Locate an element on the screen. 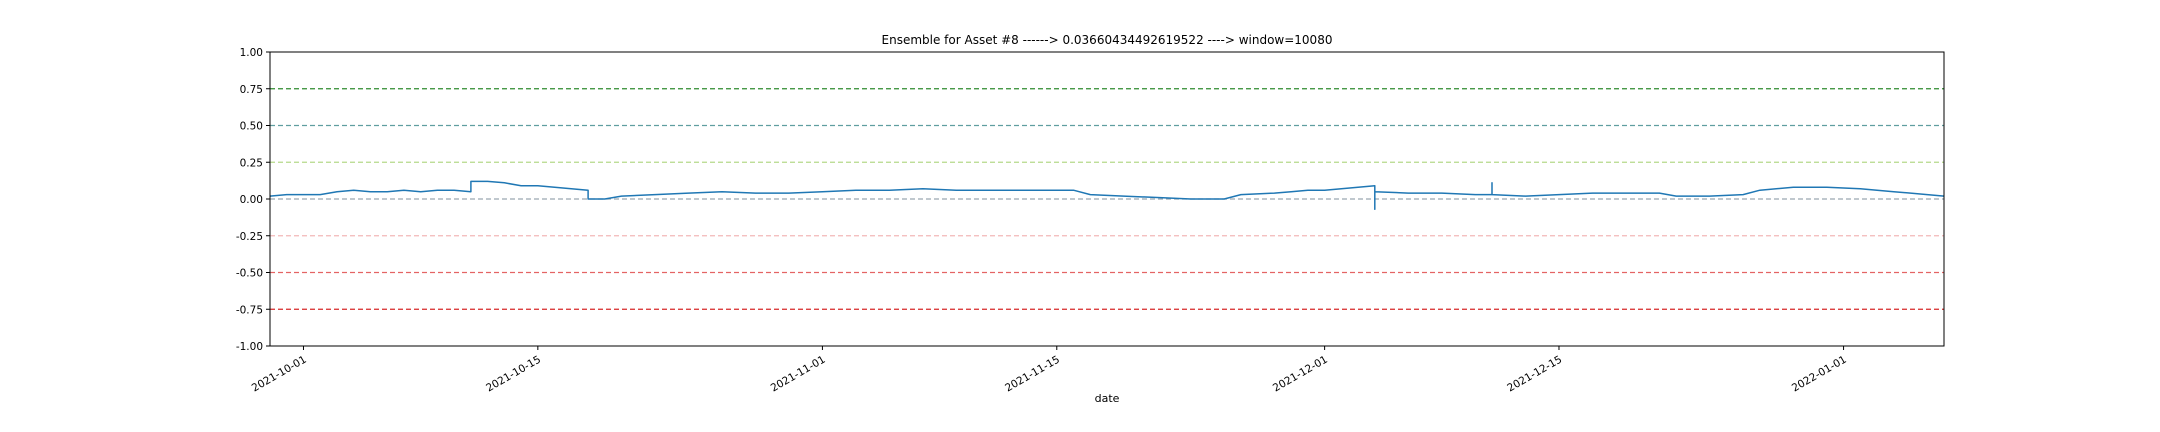 The width and height of the screenshot is (2160, 432). x-tick-label-0: 2021-10-01 is located at coordinates (279, 374).